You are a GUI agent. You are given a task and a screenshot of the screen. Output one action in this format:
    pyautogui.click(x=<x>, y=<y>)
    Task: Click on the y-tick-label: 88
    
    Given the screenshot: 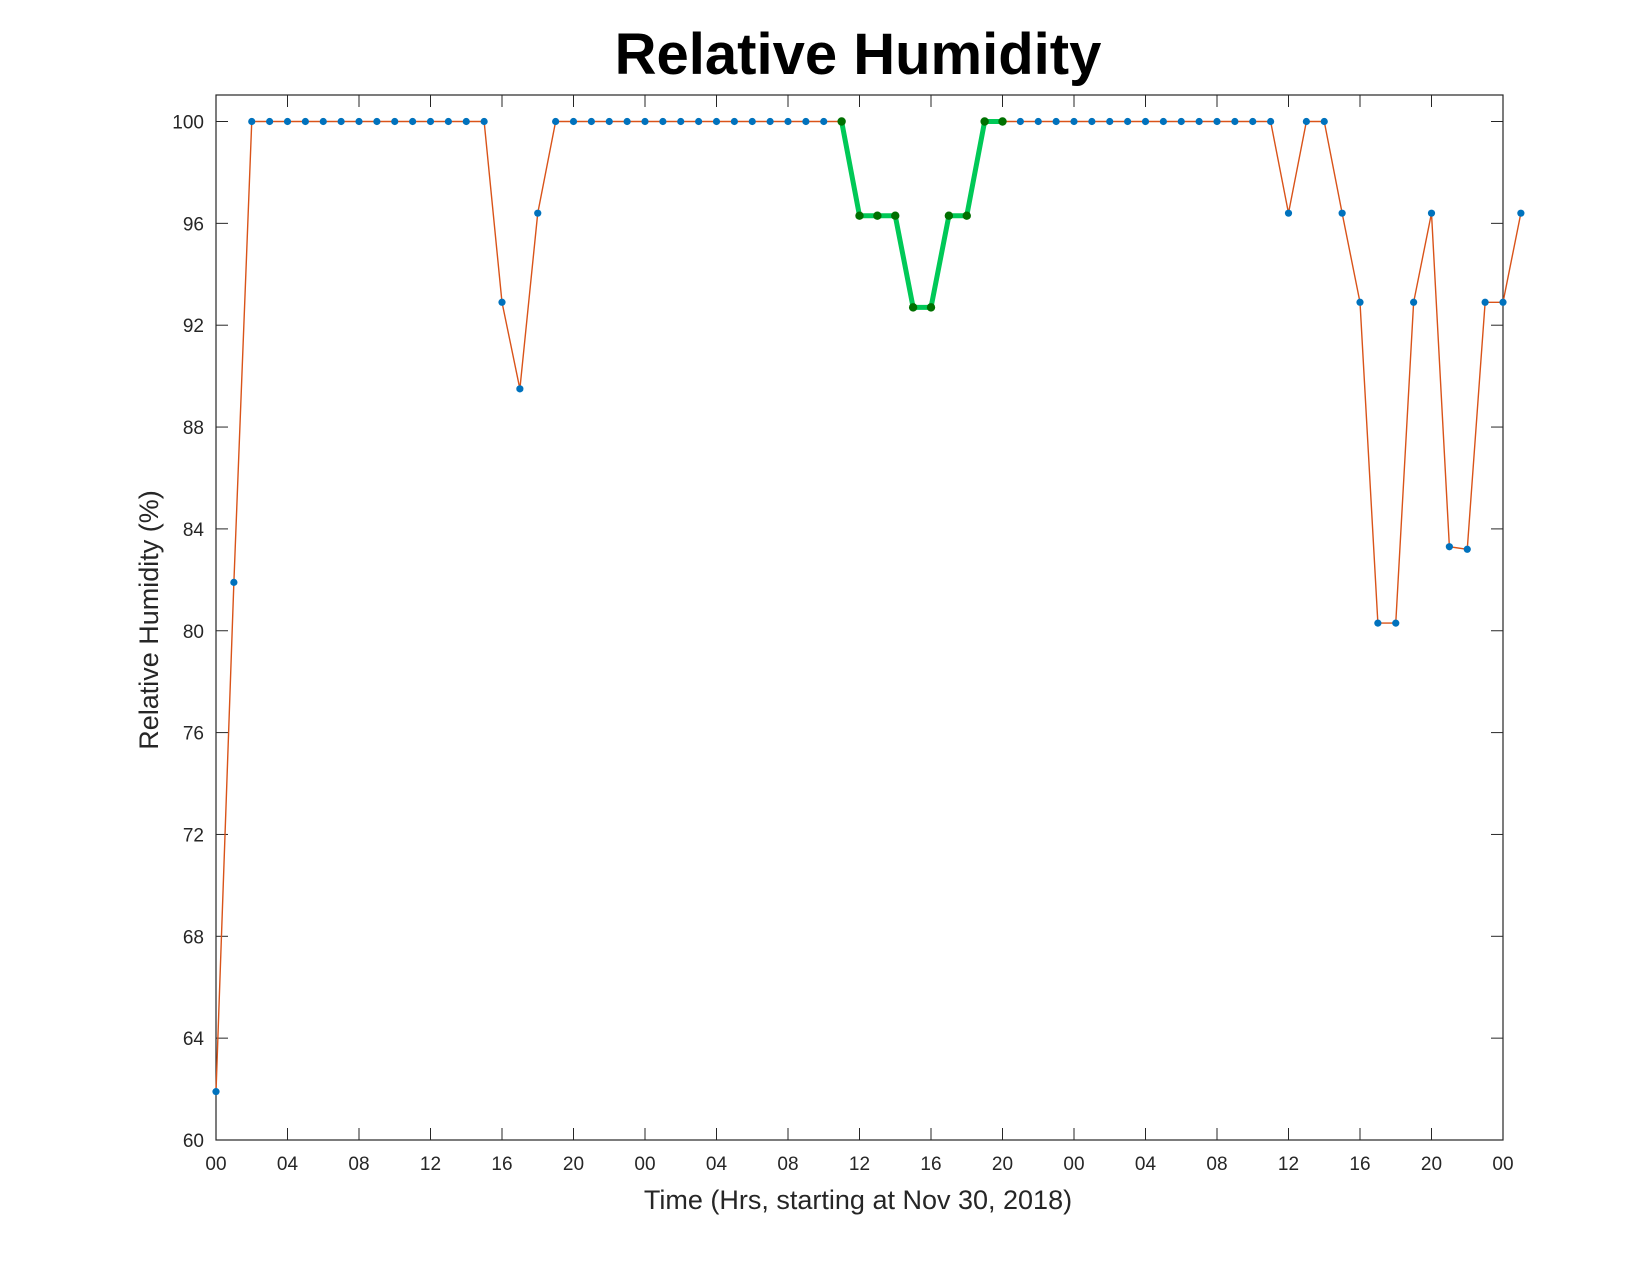 What is the action you would take?
    pyautogui.click(x=193, y=428)
    